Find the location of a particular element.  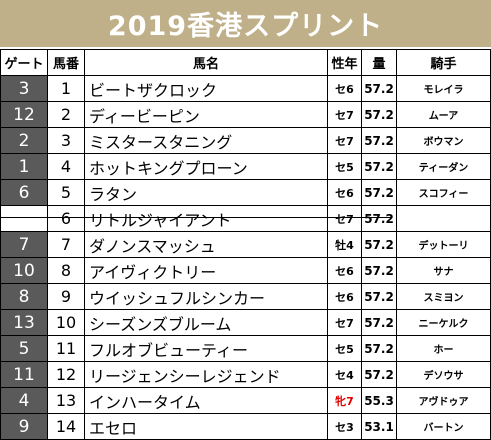

horse-name-cell: ディービーピン is located at coordinates (206, 114).